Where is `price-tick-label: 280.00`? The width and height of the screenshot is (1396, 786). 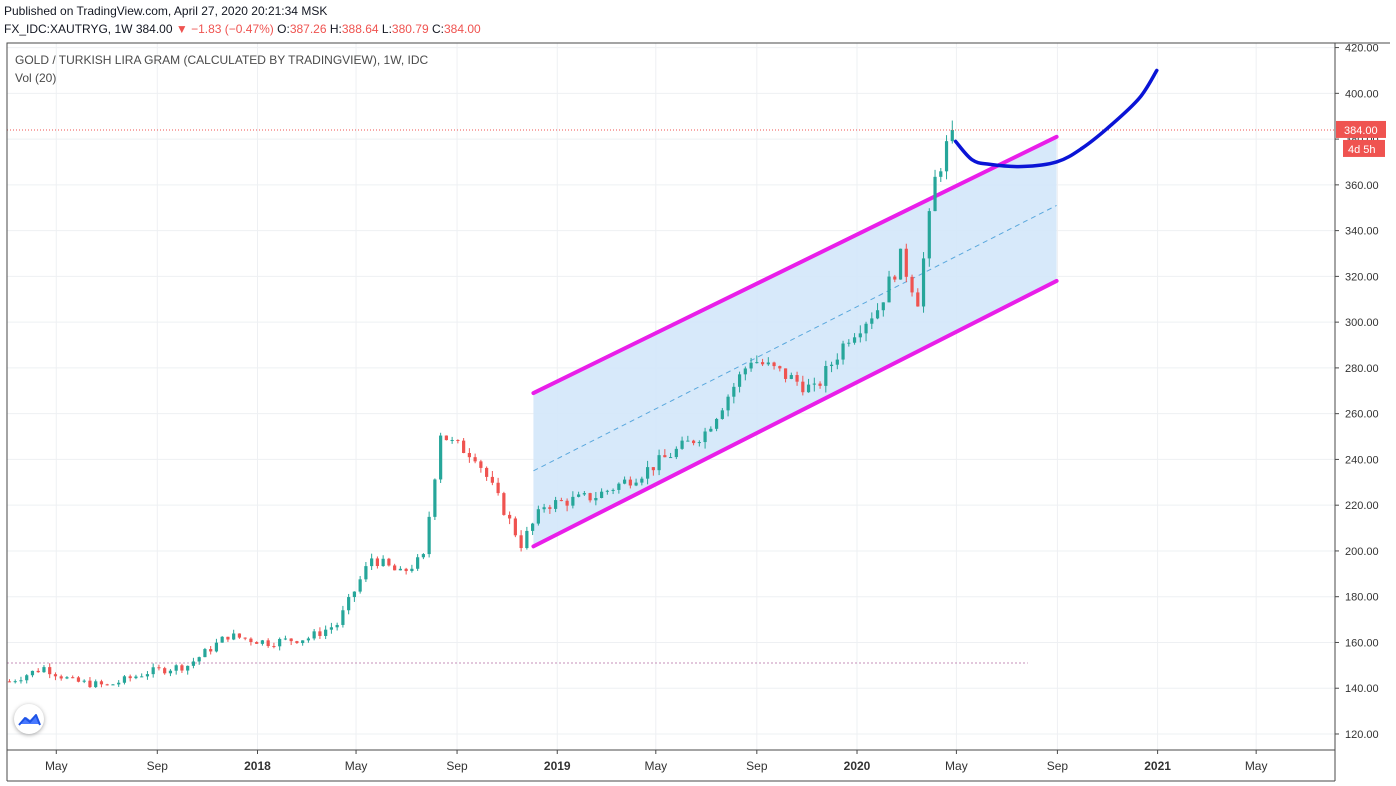
price-tick-label: 280.00 is located at coordinates (1362, 369).